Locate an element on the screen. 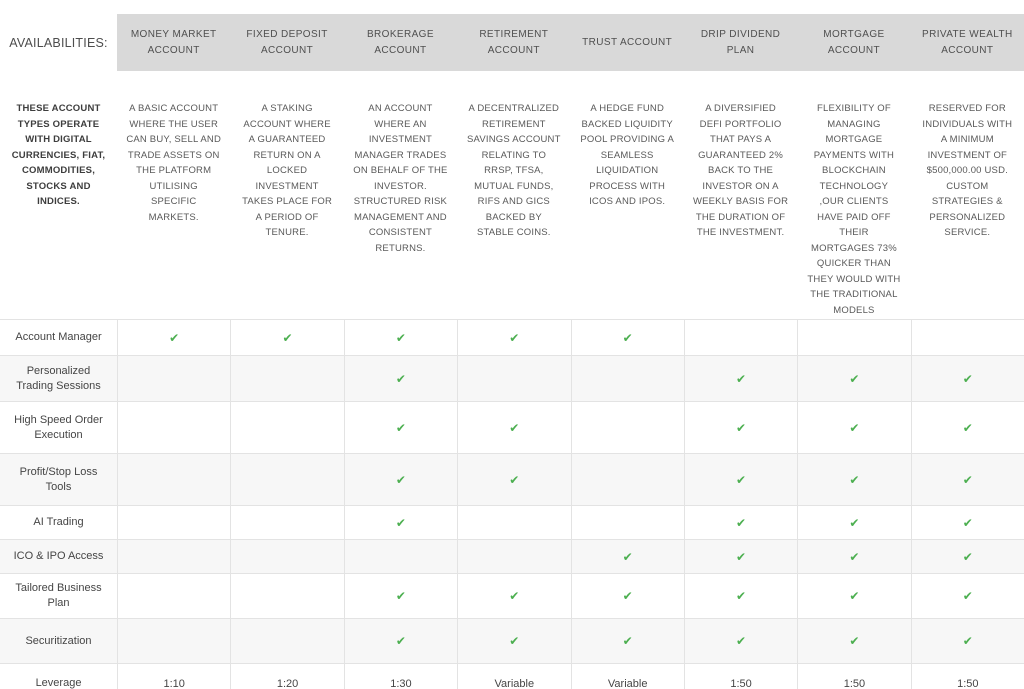  account-column-header: RETIREMENT ACCOUNT is located at coordinates (514, 42).